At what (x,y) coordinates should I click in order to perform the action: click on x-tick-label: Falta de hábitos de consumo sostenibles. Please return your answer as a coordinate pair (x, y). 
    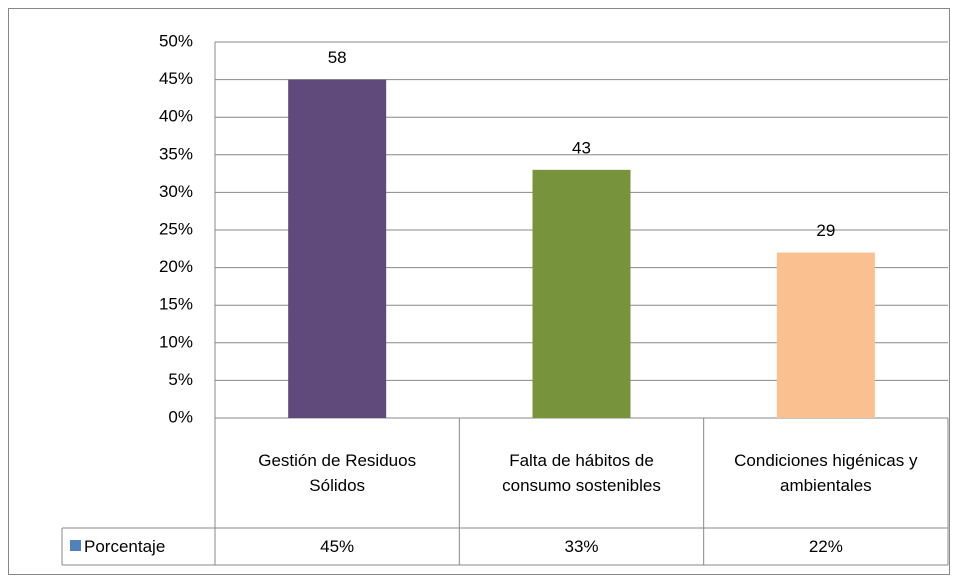
    Looking at the image, I should click on (581, 473).